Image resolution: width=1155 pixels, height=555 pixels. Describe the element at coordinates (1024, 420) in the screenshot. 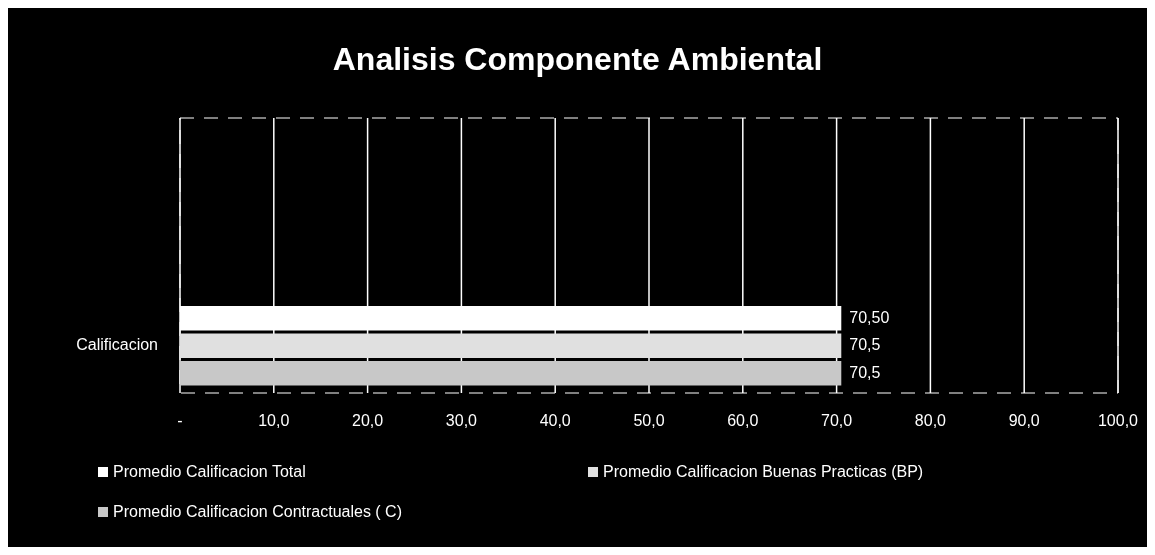

I see `x-tick-label: 90,0` at that location.